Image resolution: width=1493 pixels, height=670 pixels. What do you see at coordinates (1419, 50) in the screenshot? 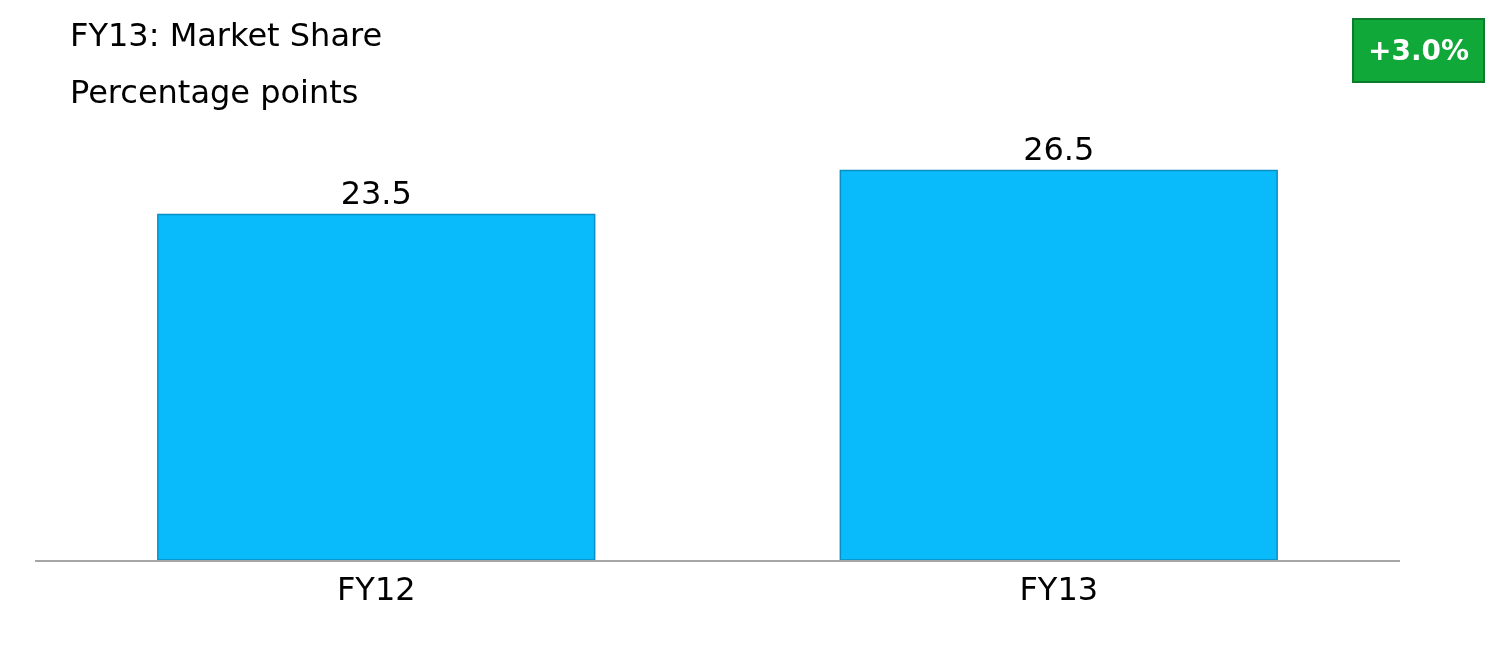
I see `text: +3.0%` at bounding box center [1419, 50].